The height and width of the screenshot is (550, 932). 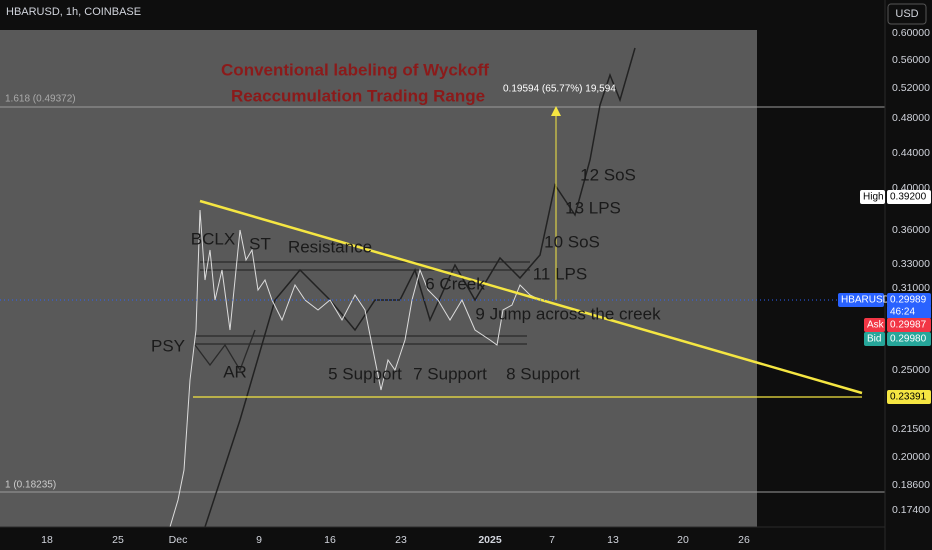 I want to click on wyckoff-label: 11 LPS, so click(x=560, y=273).